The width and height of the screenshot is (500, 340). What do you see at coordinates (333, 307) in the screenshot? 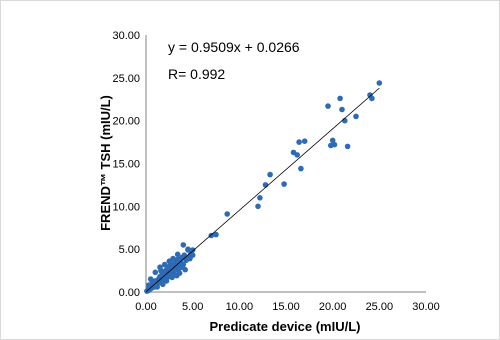
I see `x-tick-label: 20.00` at bounding box center [333, 307].